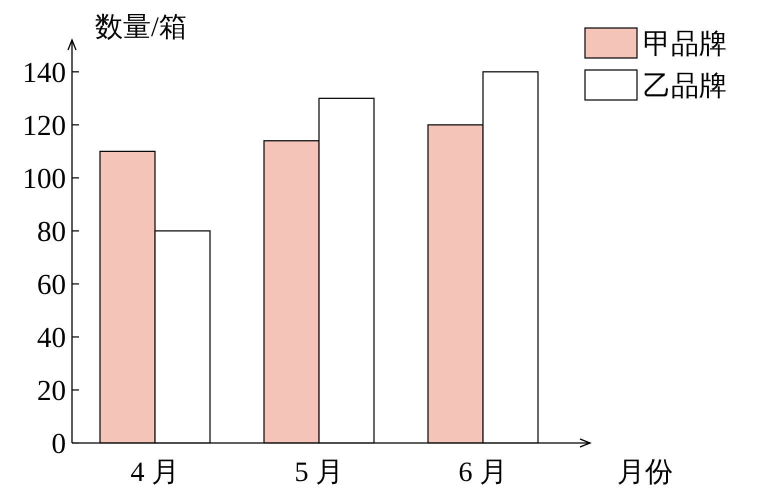 The width and height of the screenshot is (773, 495). I want to click on y-axis-title: 数量/箱, so click(141, 27).